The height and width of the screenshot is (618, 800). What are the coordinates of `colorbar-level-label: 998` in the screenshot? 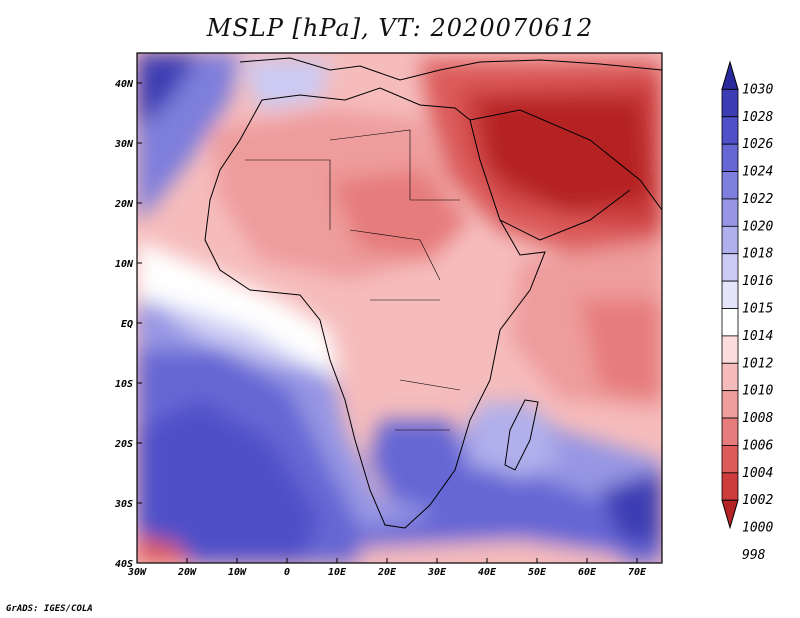 It's located at (754, 555).